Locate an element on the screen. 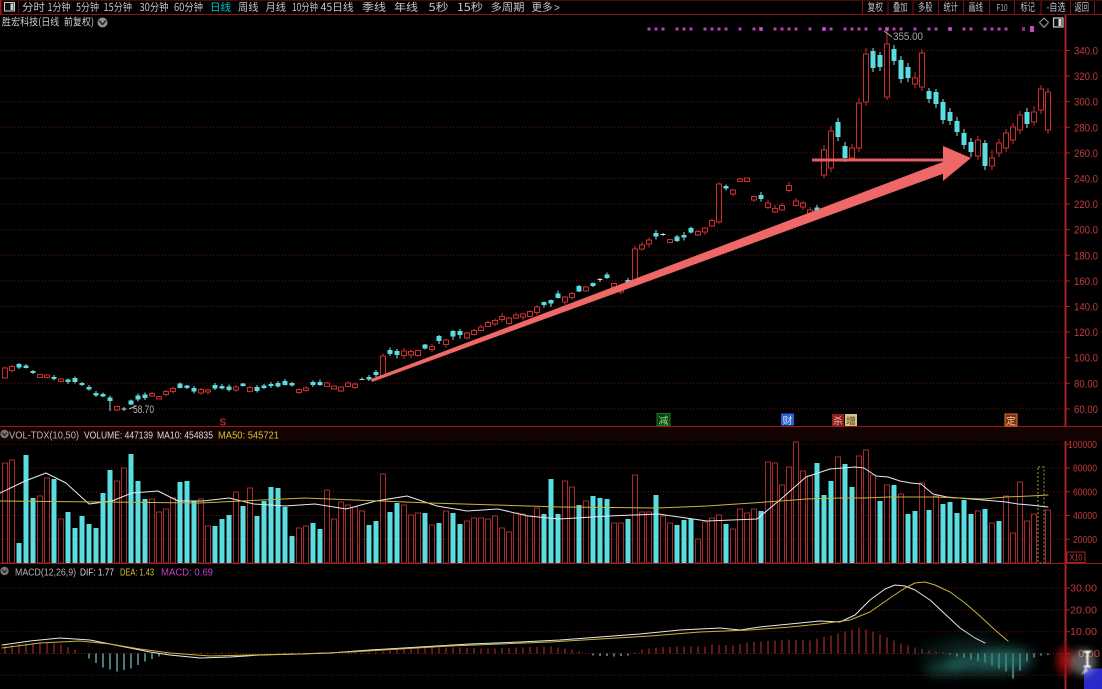 The width and height of the screenshot is (1102, 689). svg-text: 280.0 is located at coordinates (1086, 128).